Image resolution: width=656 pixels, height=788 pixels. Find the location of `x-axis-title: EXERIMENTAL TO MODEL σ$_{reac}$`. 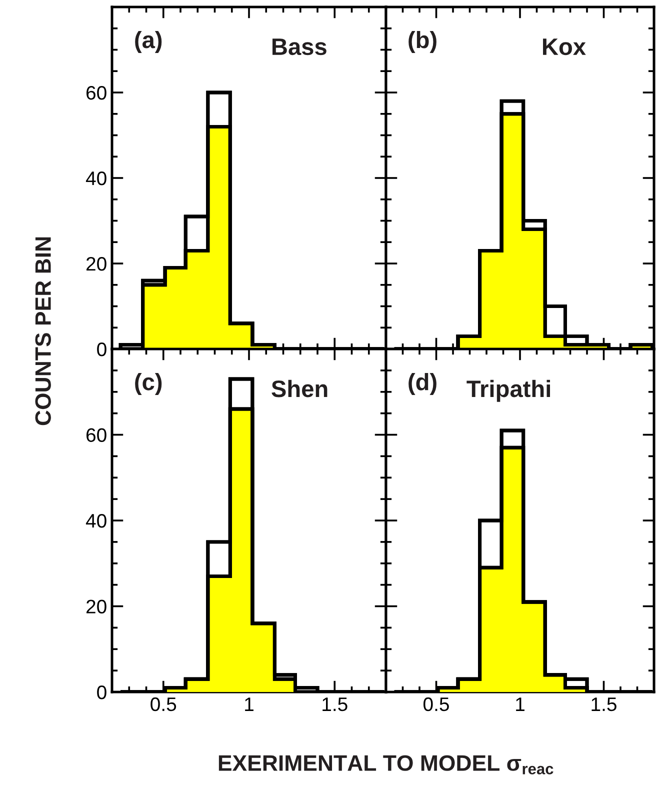

x-axis-title: EXERIMENTAL TO MODEL σ$_{reac}$ is located at coordinates (386, 764).